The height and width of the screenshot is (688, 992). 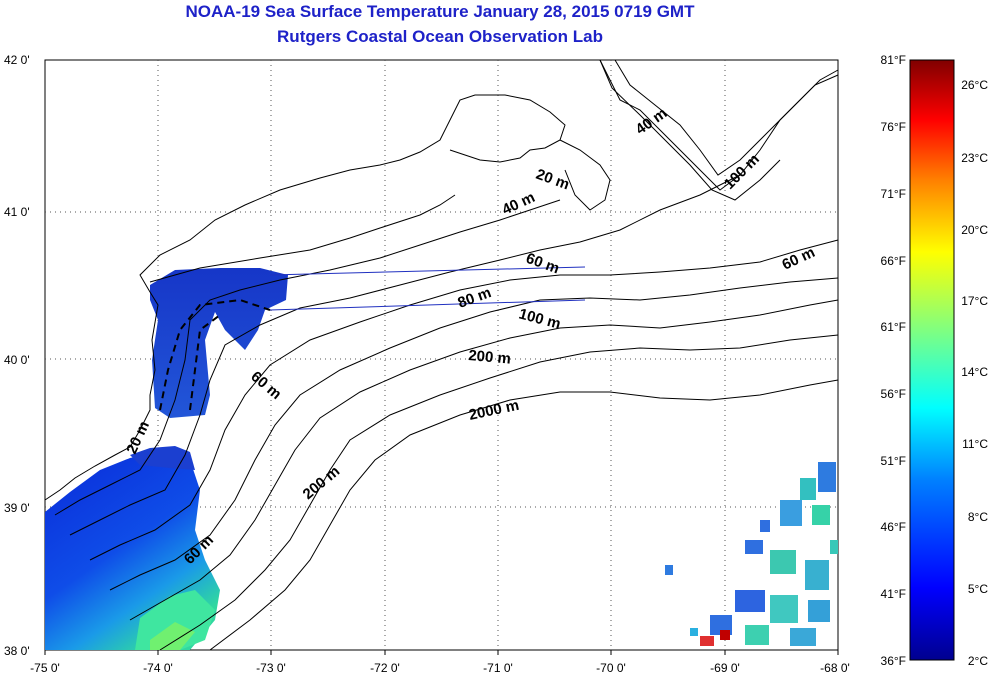 I want to click on colorbar-f-label: 61°F, so click(x=893, y=327).